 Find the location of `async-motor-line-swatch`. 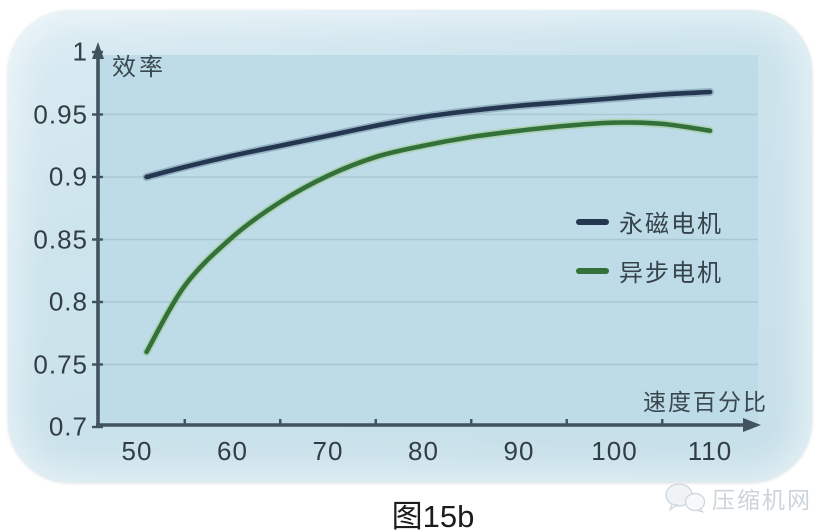

async-motor-line-swatch is located at coordinates (592, 270).